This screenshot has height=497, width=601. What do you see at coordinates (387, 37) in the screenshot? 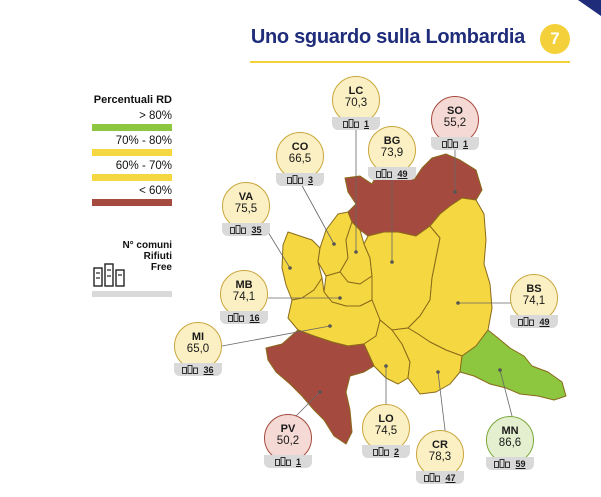
I see `page-title: Uno sguardo sulla Lombardia` at bounding box center [387, 37].